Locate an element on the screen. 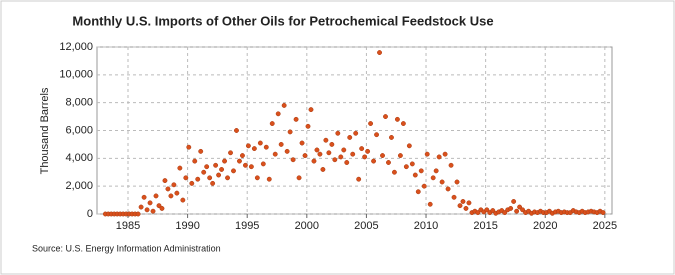  y-tick-label: 12,000 is located at coordinates (76, 47).